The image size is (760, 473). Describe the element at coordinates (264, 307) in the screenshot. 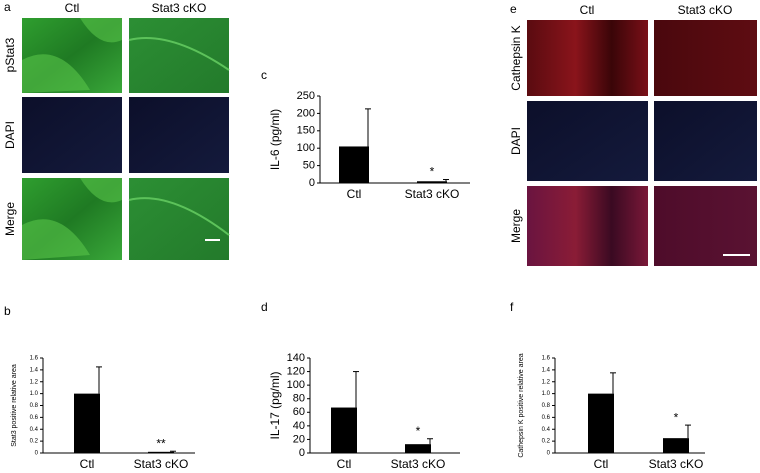

I see `panel-label: d` at that location.